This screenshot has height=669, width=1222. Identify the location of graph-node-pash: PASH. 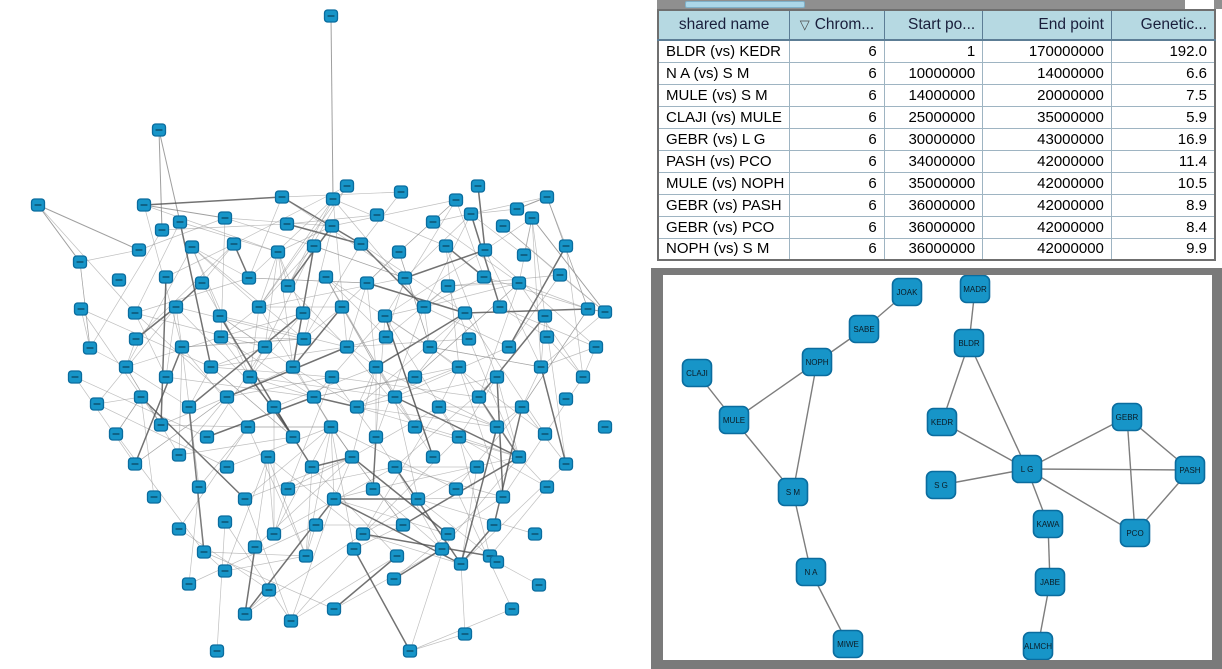
(1190, 470).